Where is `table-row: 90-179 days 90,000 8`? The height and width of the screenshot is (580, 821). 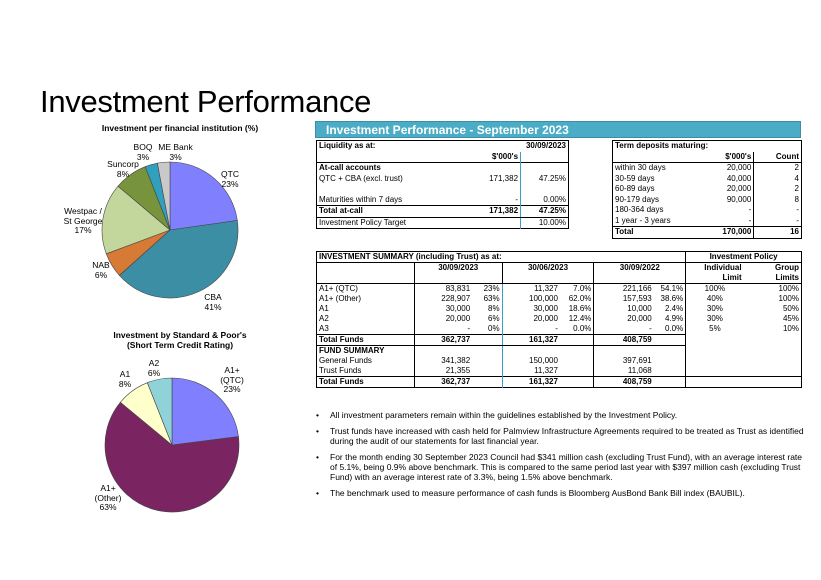 table-row: 90-179 days 90,000 8 is located at coordinates (707, 199).